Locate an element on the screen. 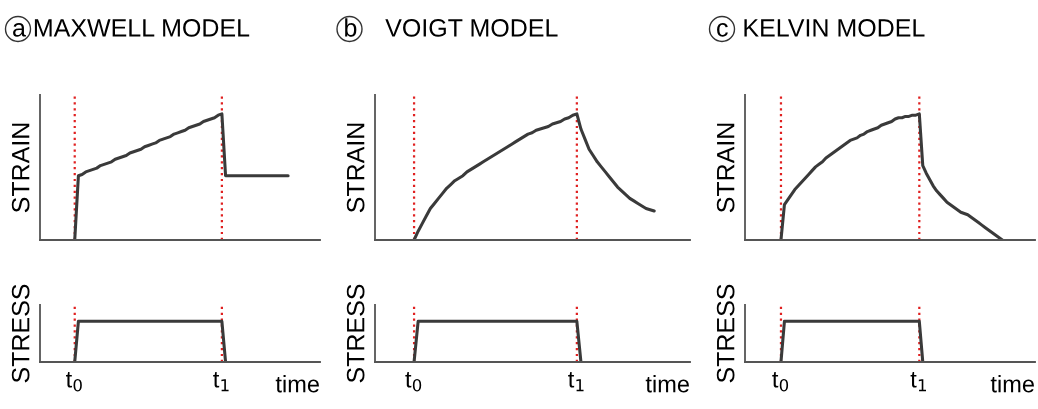 The height and width of the screenshot is (409, 1038). chart-title: b VOIGT MODEL is located at coordinates (451, 27).